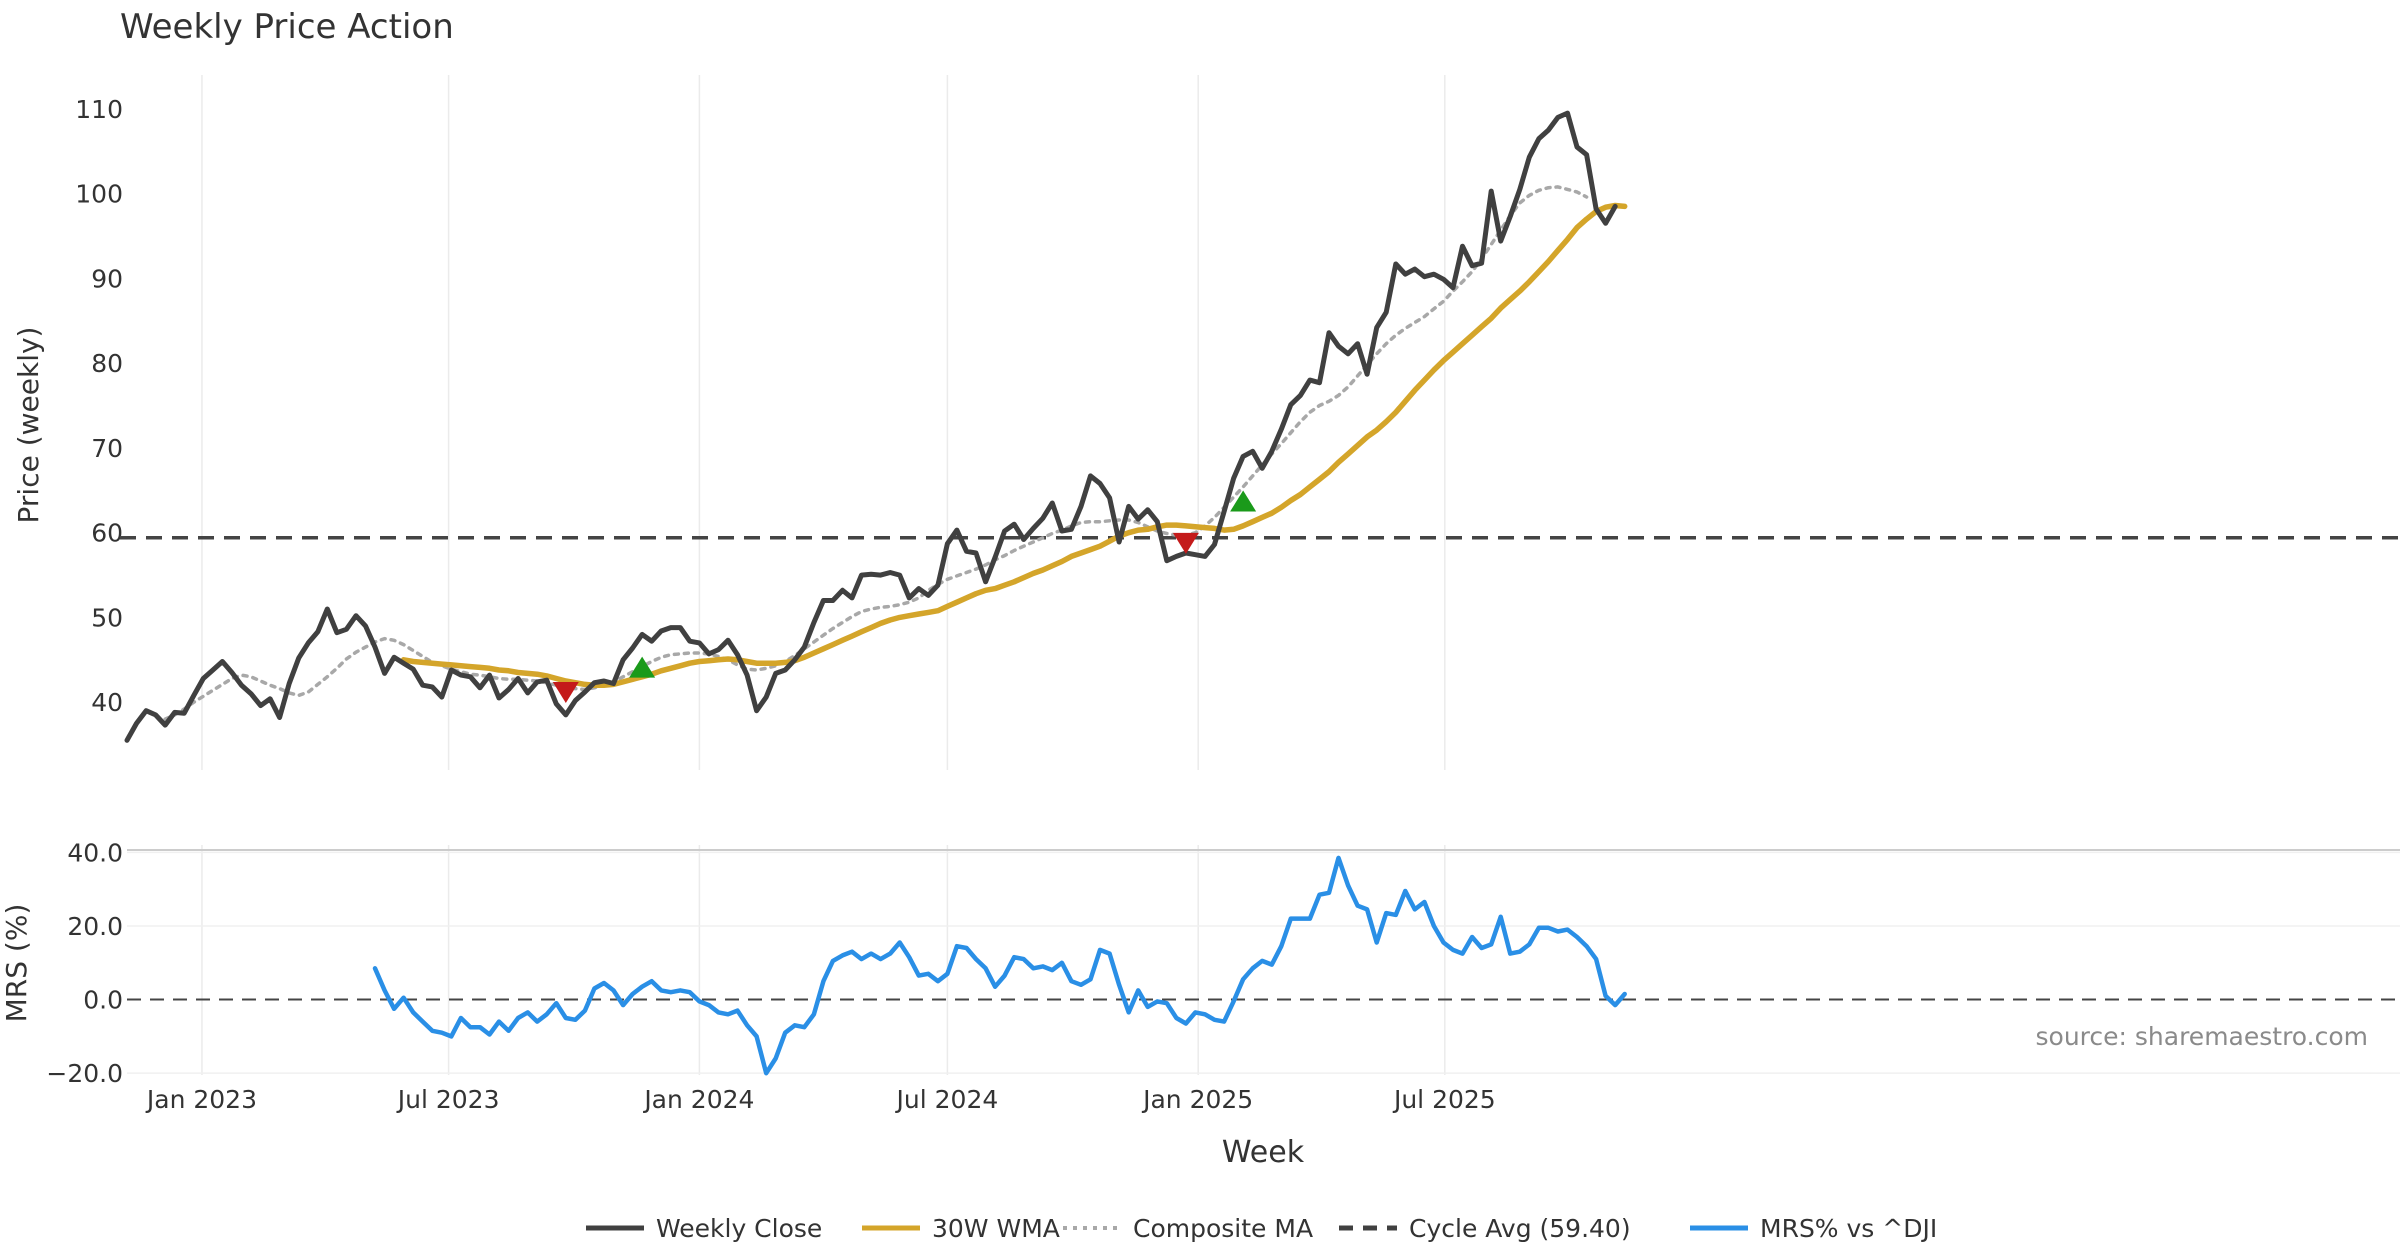 The height and width of the screenshot is (1260, 2400). What do you see at coordinates (1223, 1228) in the screenshot?
I see `legend-label: Composite MA` at bounding box center [1223, 1228].